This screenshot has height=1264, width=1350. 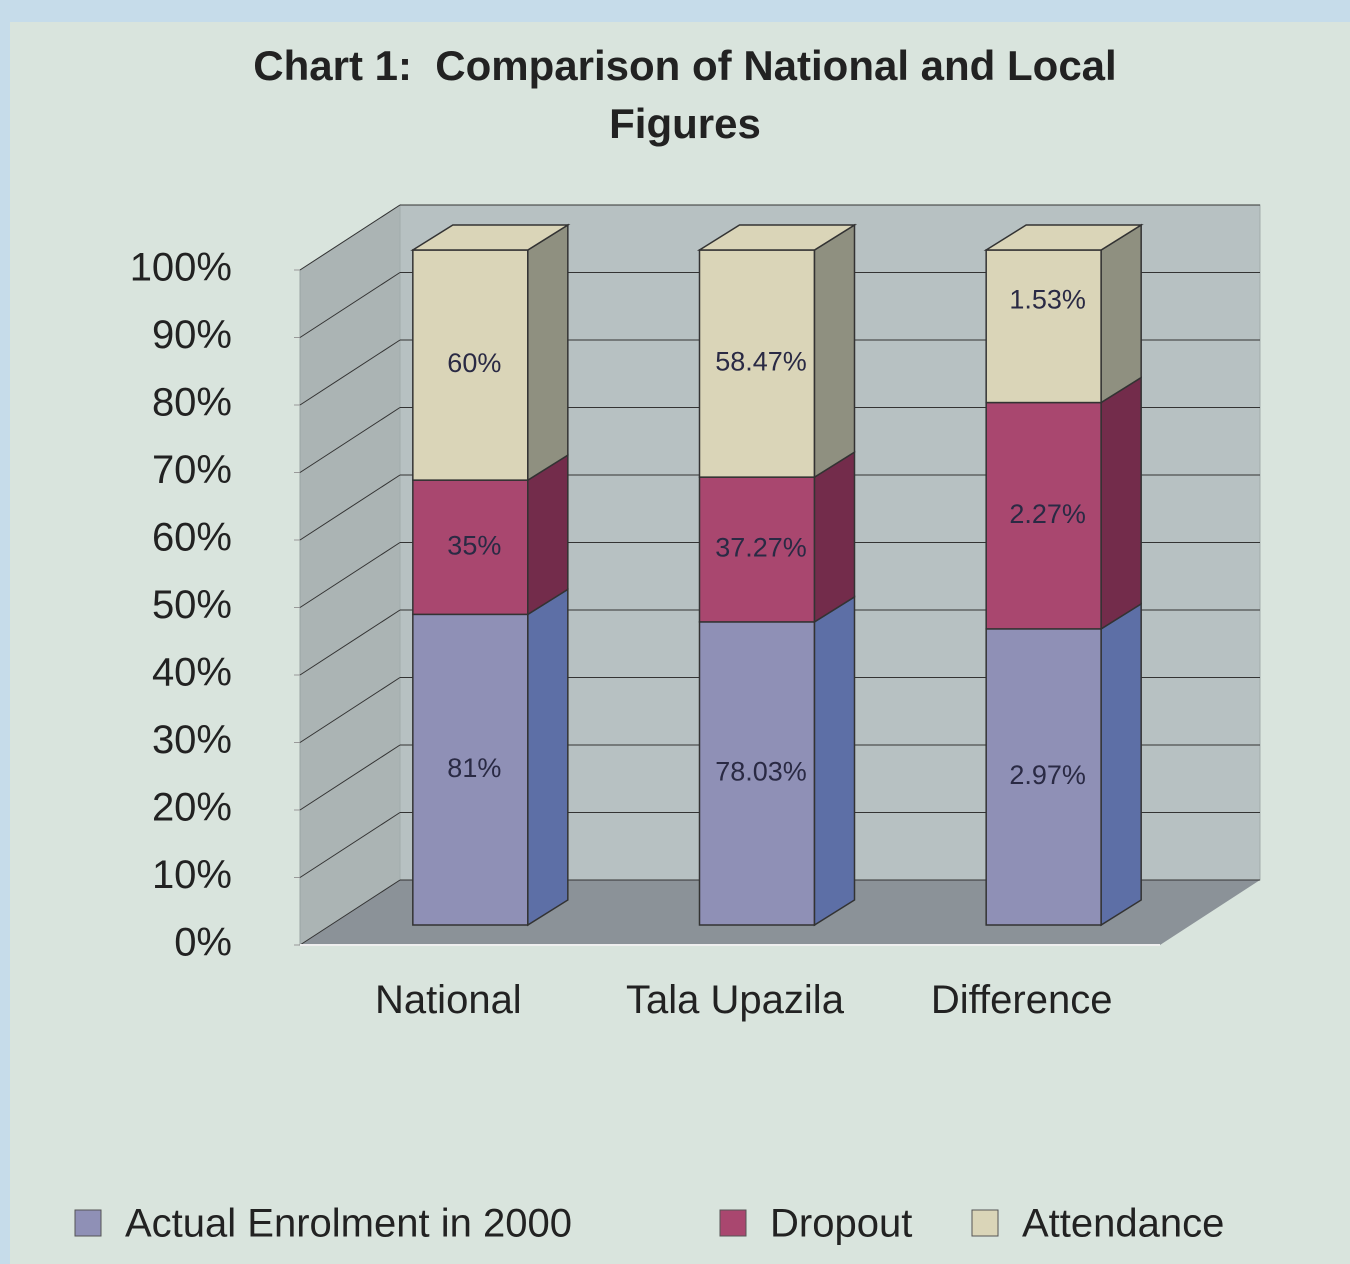 What do you see at coordinates (735, 1000) in the screenshot?
I see `x-tick-label: Tala Upazila` at bounding box center [735, 1000].